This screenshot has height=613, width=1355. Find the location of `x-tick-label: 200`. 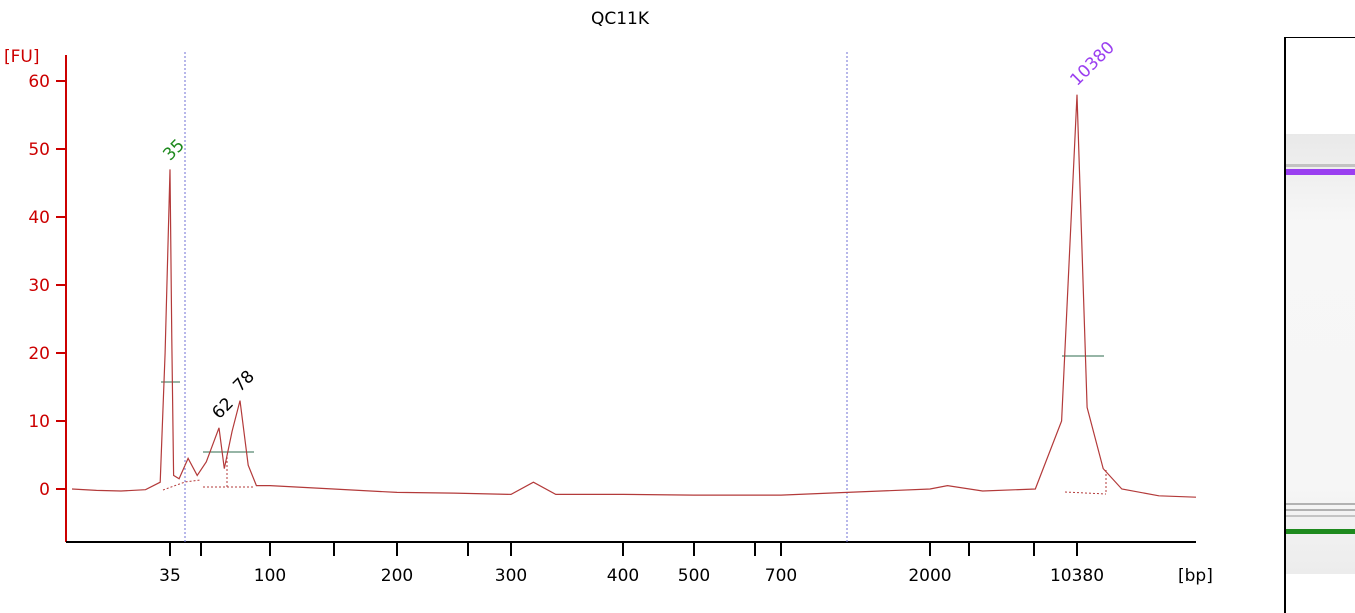

x-tick-label: 200 is located at coordinates (397, 576).